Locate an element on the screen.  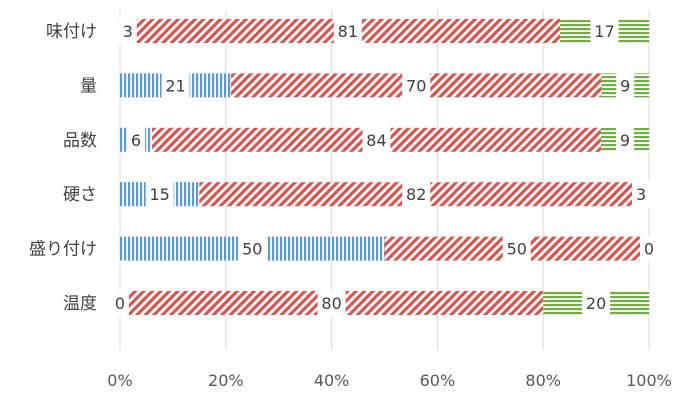
category-label: 量 is located at coordinates (88, 86).